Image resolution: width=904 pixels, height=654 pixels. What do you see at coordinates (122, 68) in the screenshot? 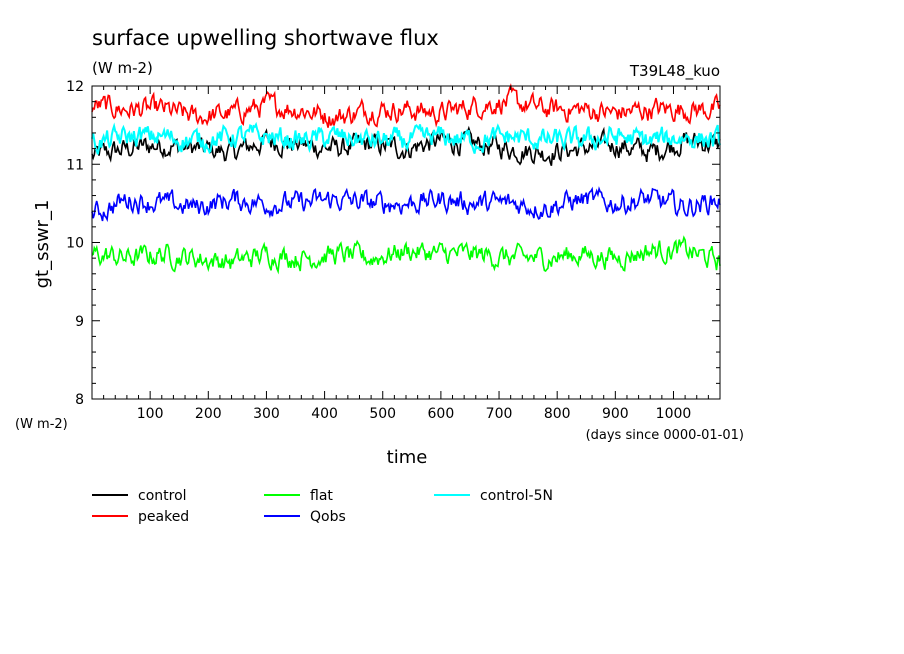
I see `chart-units: (W m-2)` at bounding box center [122, 68].